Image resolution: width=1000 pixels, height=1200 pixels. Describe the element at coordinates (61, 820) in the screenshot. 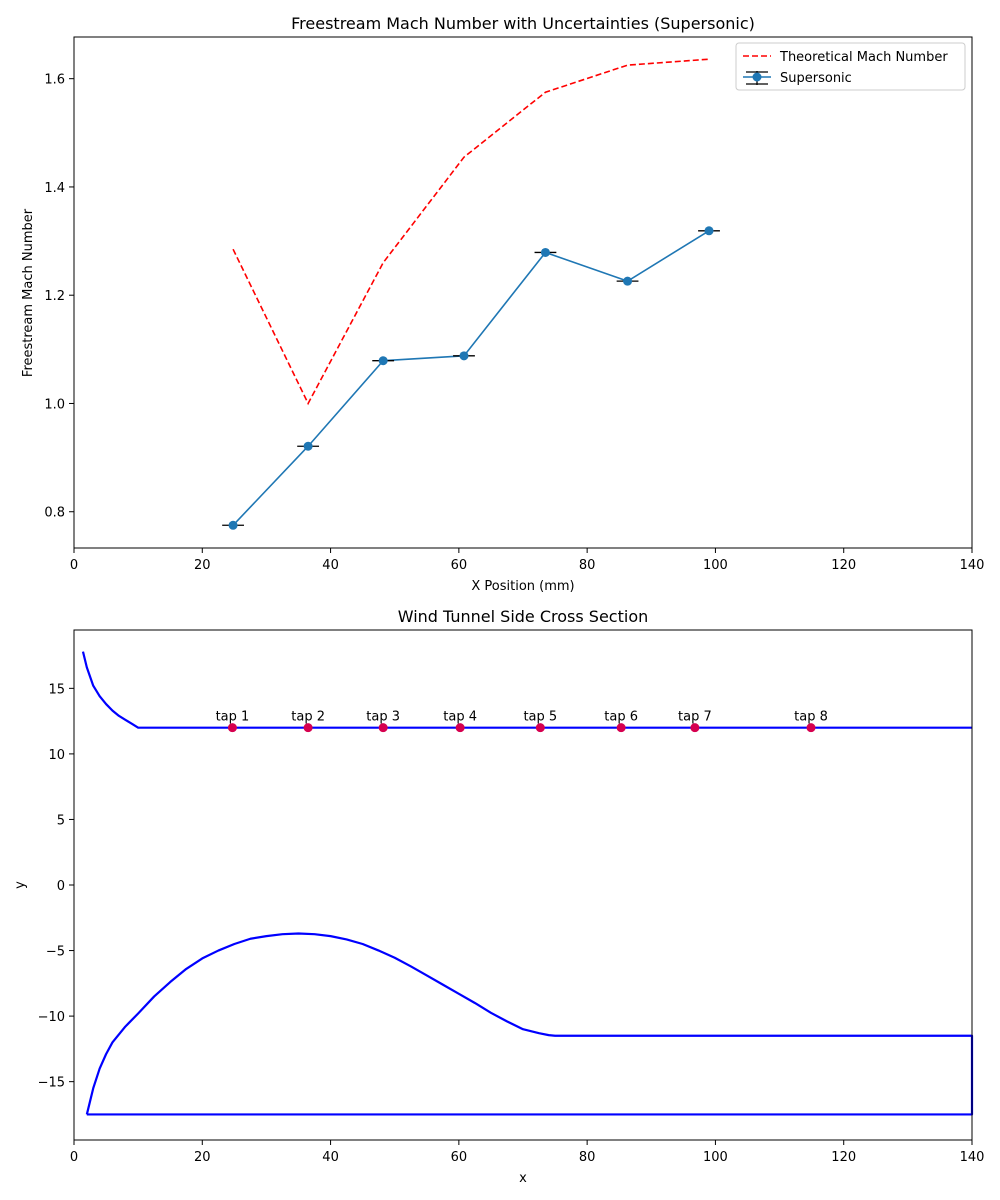

I see `chart2-y-tick-label: 5` at that location.